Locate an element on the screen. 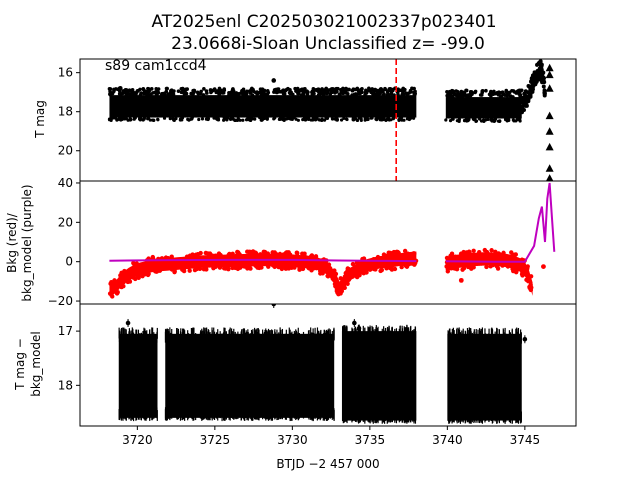 Image resolution: width=640 pixels, height=480 pixels. x-tick-label: 3735 is located at coordinates (370, 440).